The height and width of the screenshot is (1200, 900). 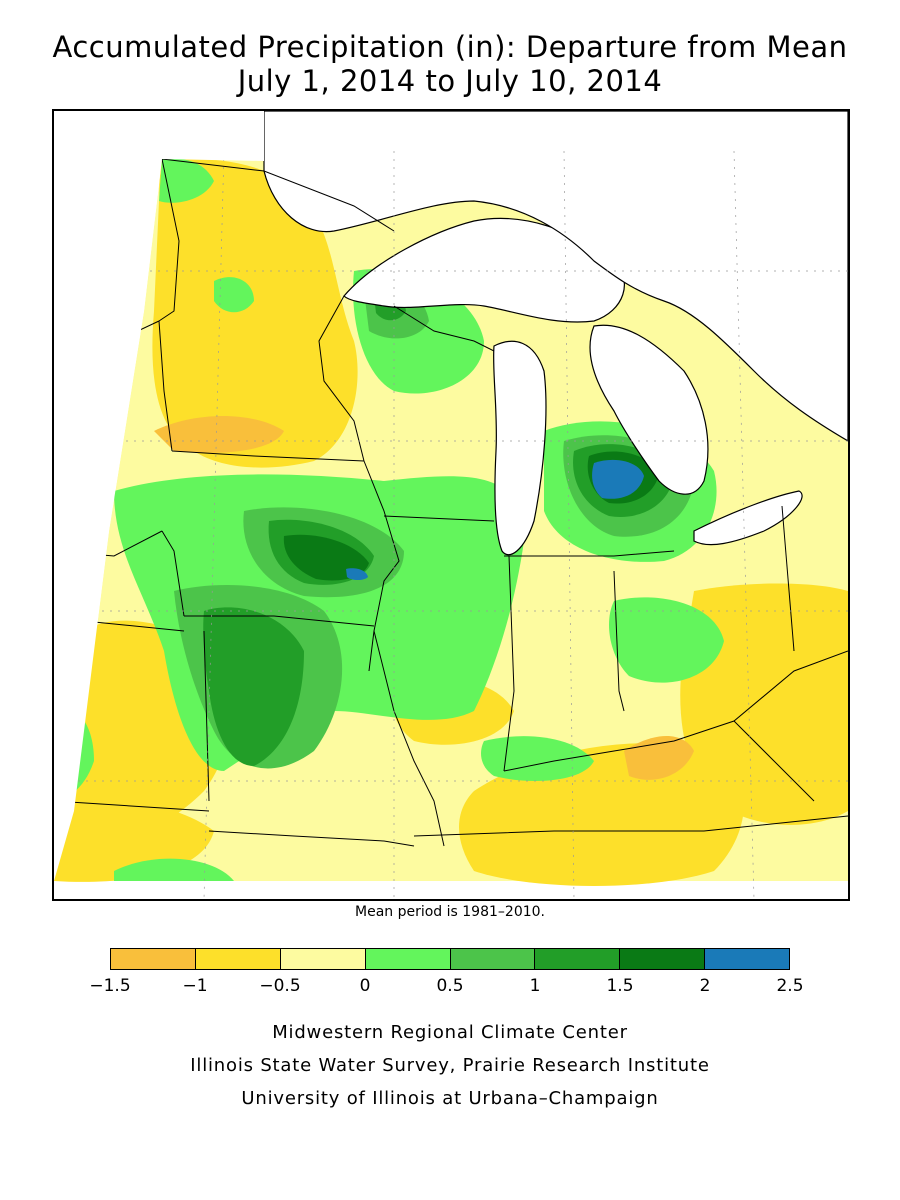 I want to click on border-il-in, so click(x=509, y=663).